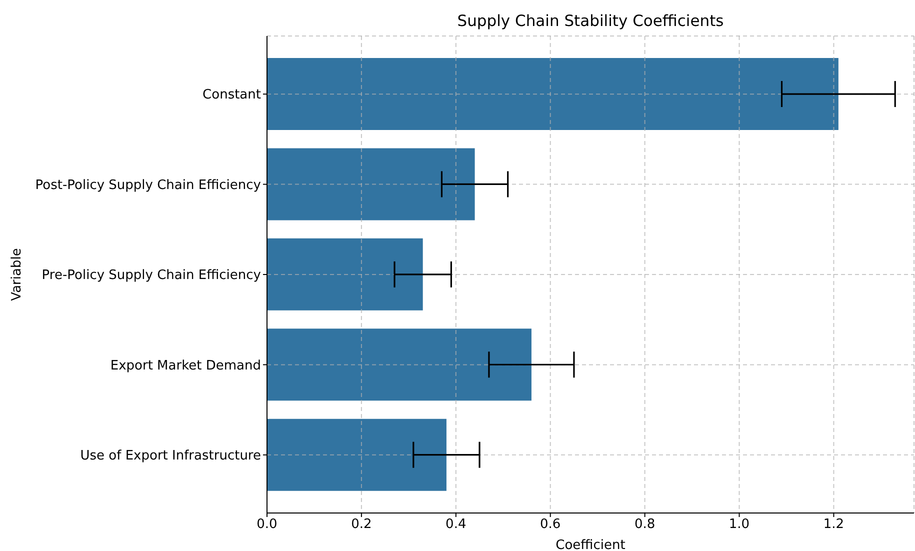  Describe the element at coordinates (17, 274) in the screenshot. I see `y-axis-title: Variable` at that location.